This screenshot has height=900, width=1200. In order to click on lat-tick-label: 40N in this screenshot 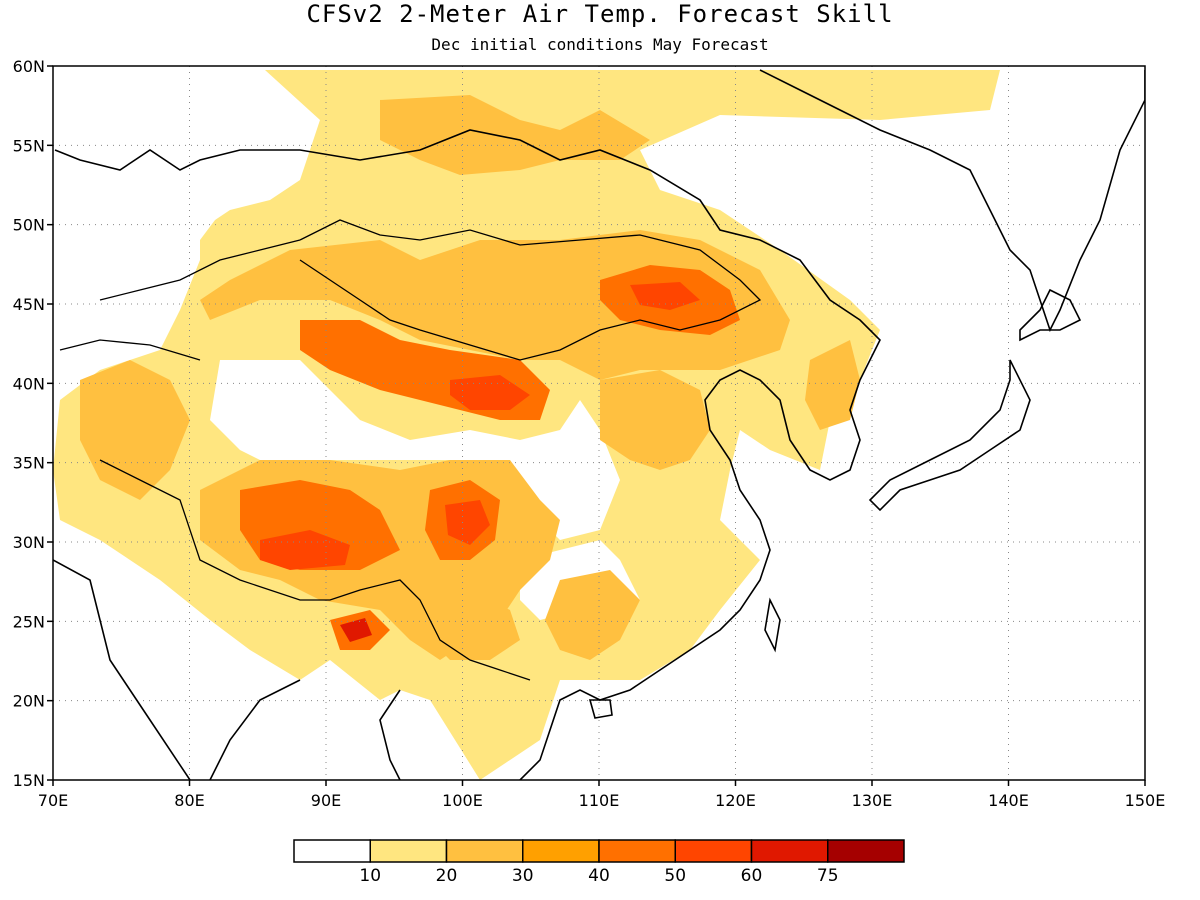, I will do `click(29, 383)`.